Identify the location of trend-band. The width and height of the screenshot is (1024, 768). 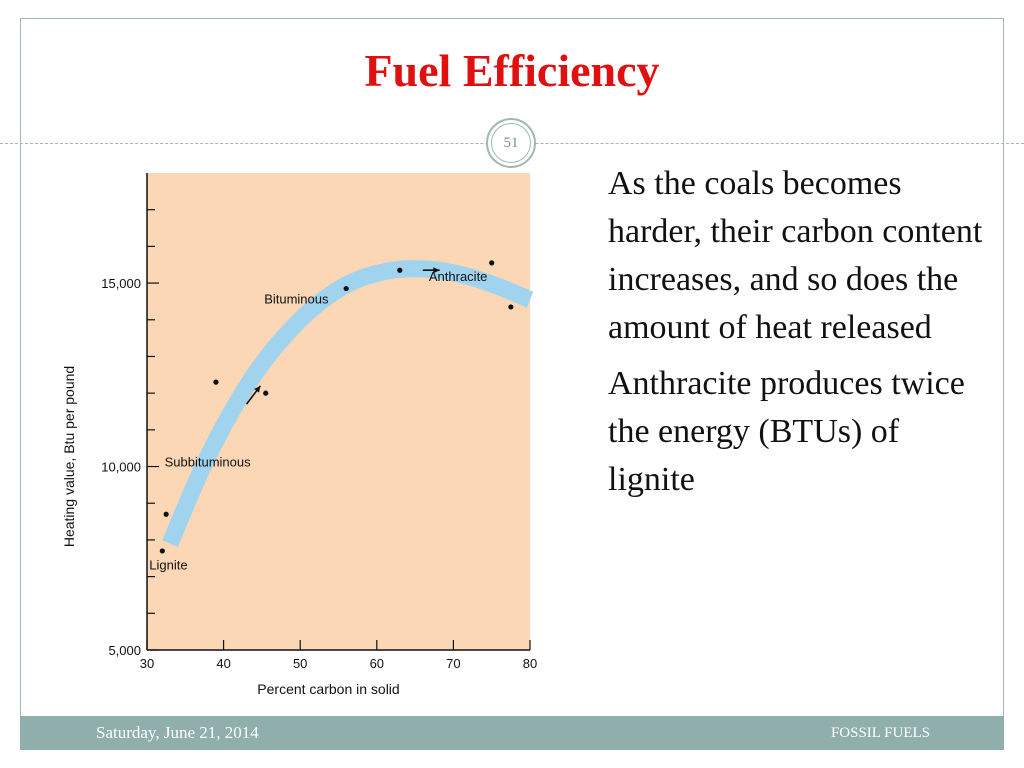
(348, 403).